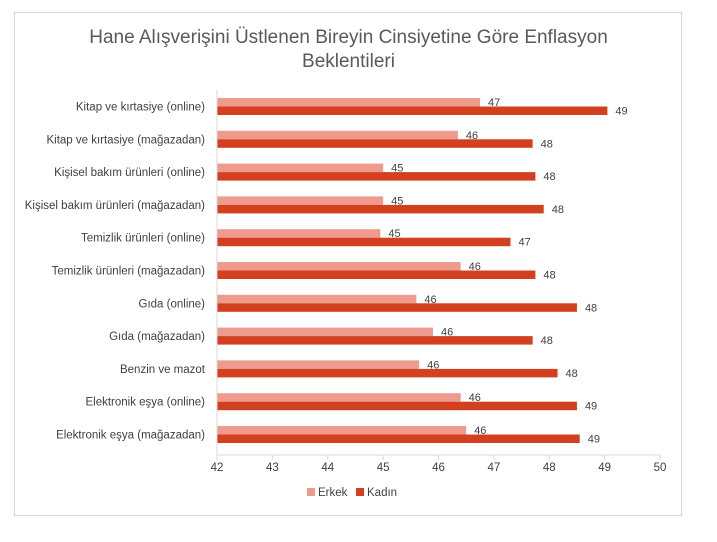 This screenshot has width=717, height=542. Describe the element at coordinates (129, 272) in the screenshot. I see `category-label: Temizlik ürünleri (mağazadan)` at that location.